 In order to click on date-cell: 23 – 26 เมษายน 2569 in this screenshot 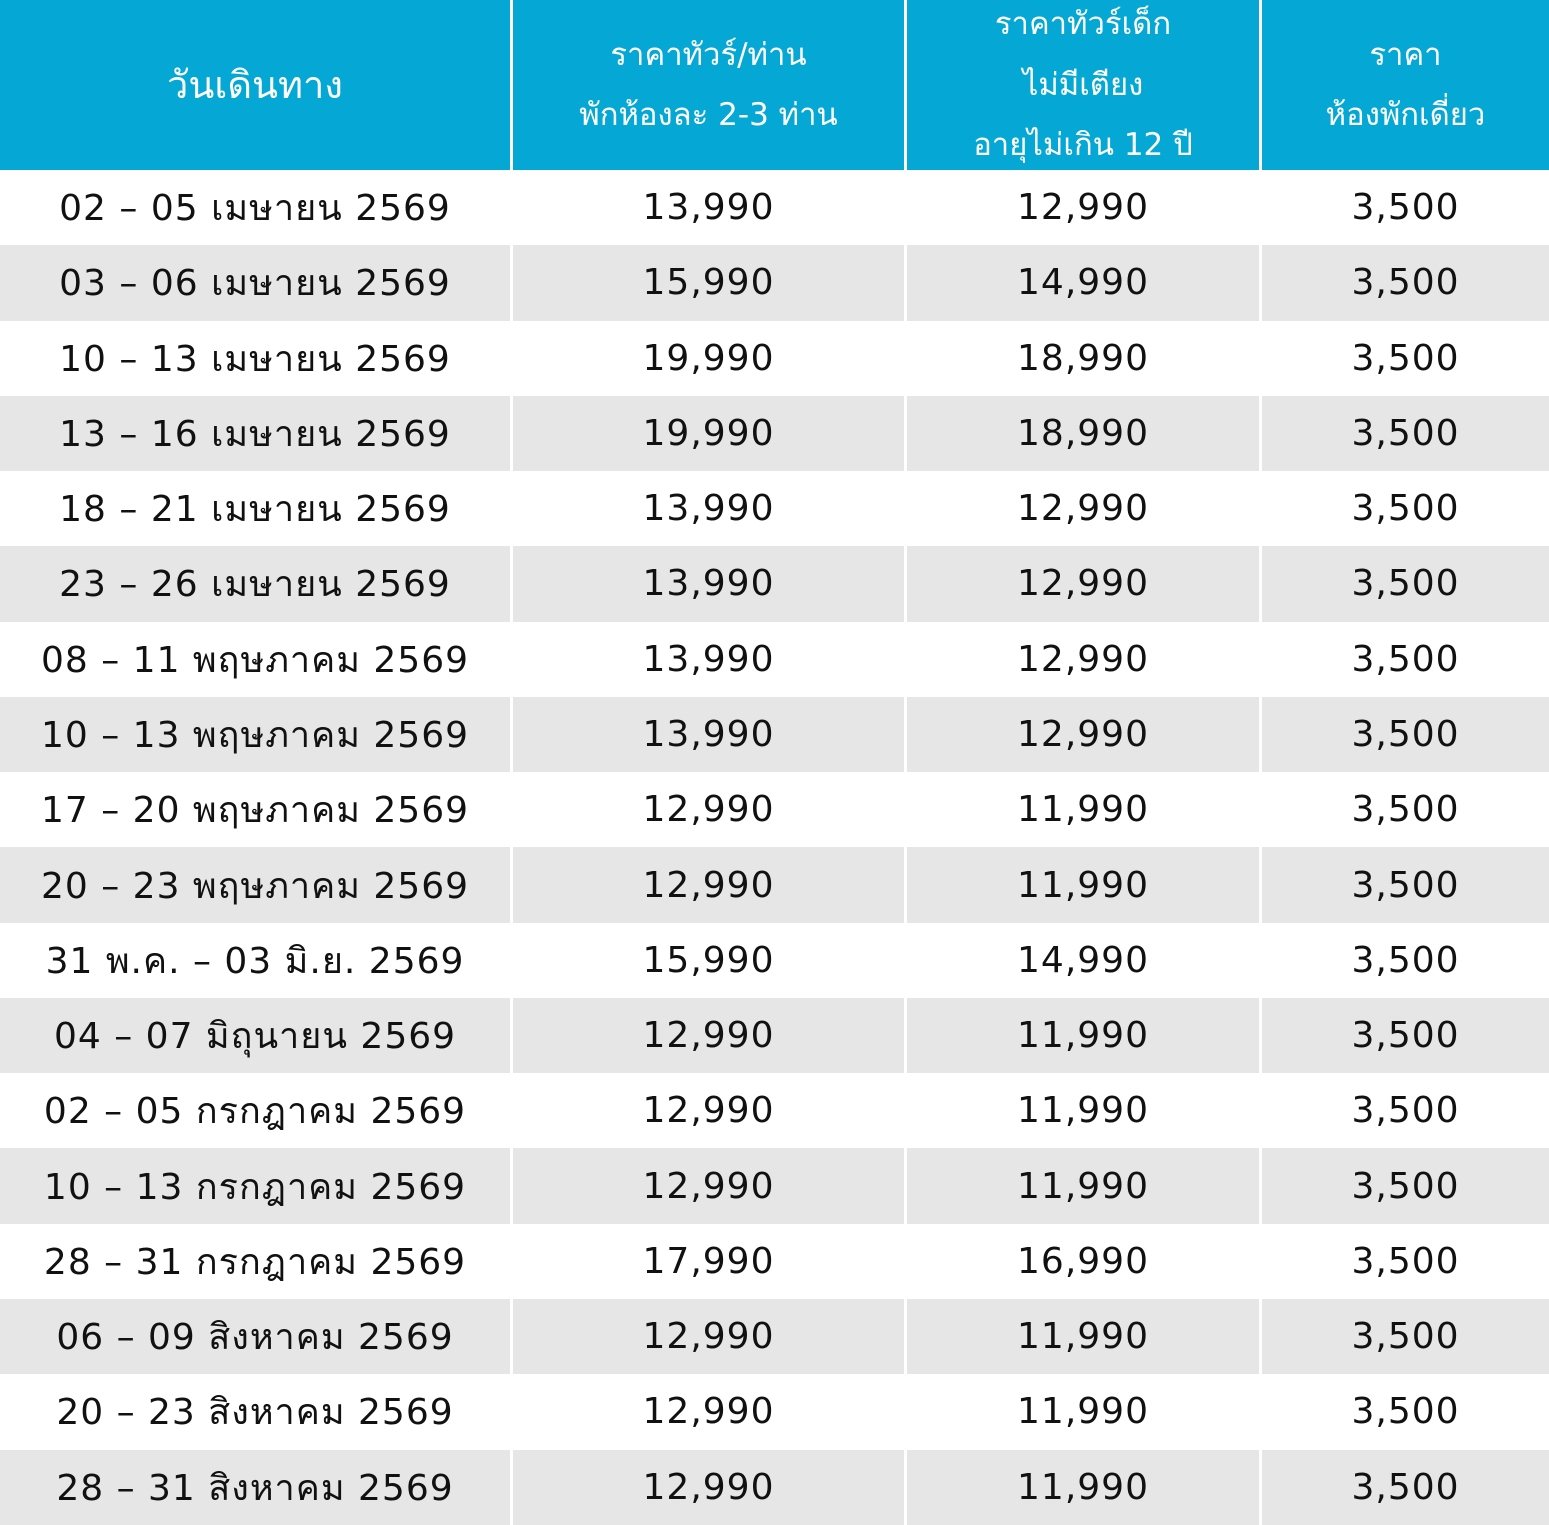, I will do `click(255, 584)`.